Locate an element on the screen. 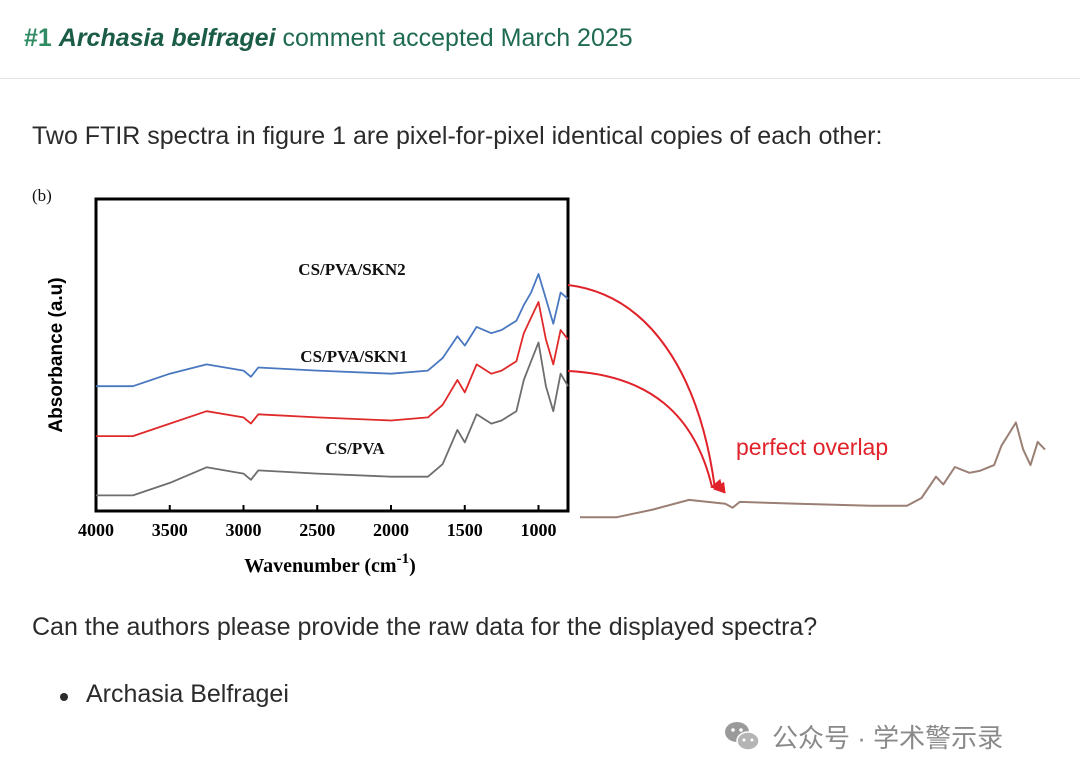 This screenshot has height=778, width=1080. watermark-text: 公众号 · 学术警示录 is located at coordinates (888, 737).